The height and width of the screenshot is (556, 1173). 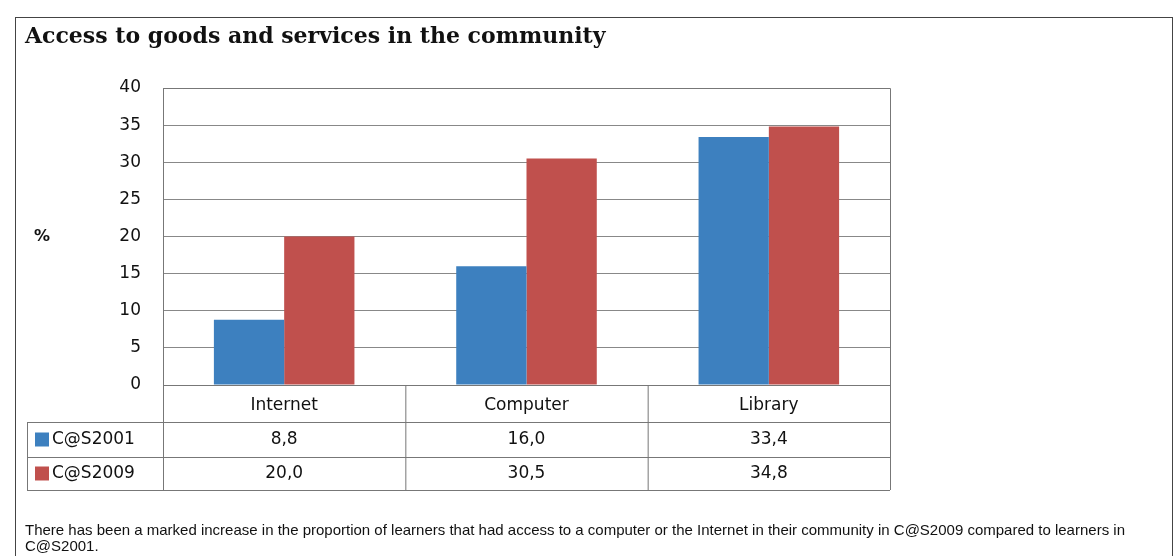 What do you see at coordinates (526, 471) in the screenshot?
I see `data-label: 30,5` at bounding box center [526, 471].